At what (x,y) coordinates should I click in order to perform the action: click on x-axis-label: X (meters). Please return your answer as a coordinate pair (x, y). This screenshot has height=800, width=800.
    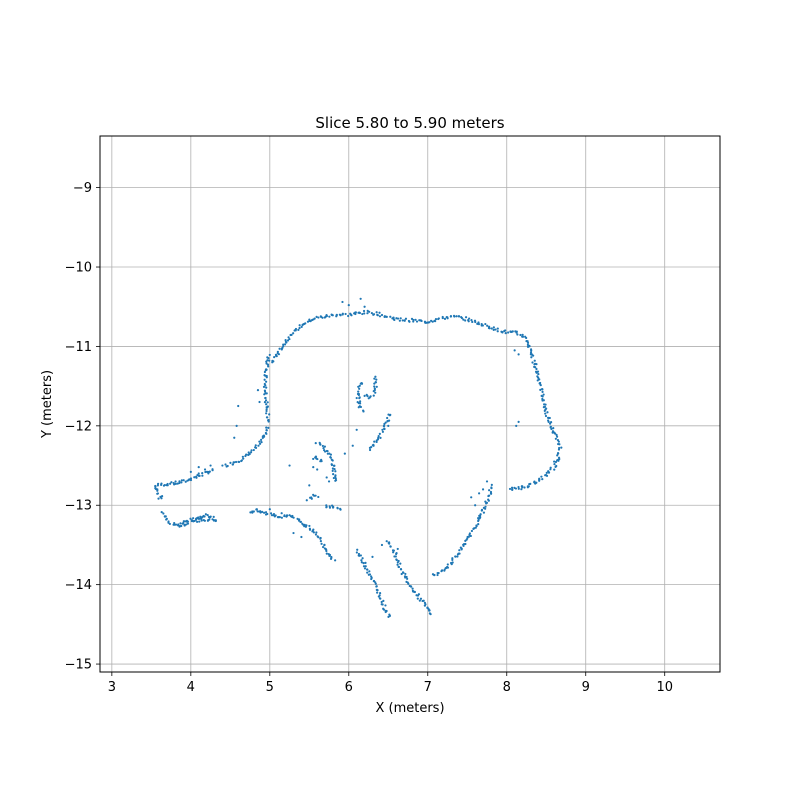
    Looking at the image, I should click on (409, 708).